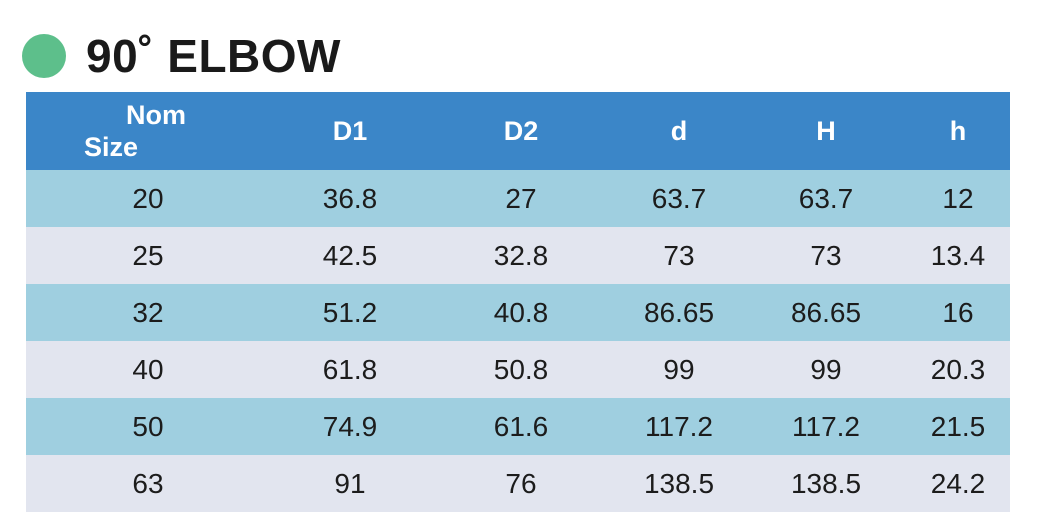  What do you see at coordinates (350, 369) in the screenshot?
I see `cell-d1: 61.8` at bounding box center [350, 369].